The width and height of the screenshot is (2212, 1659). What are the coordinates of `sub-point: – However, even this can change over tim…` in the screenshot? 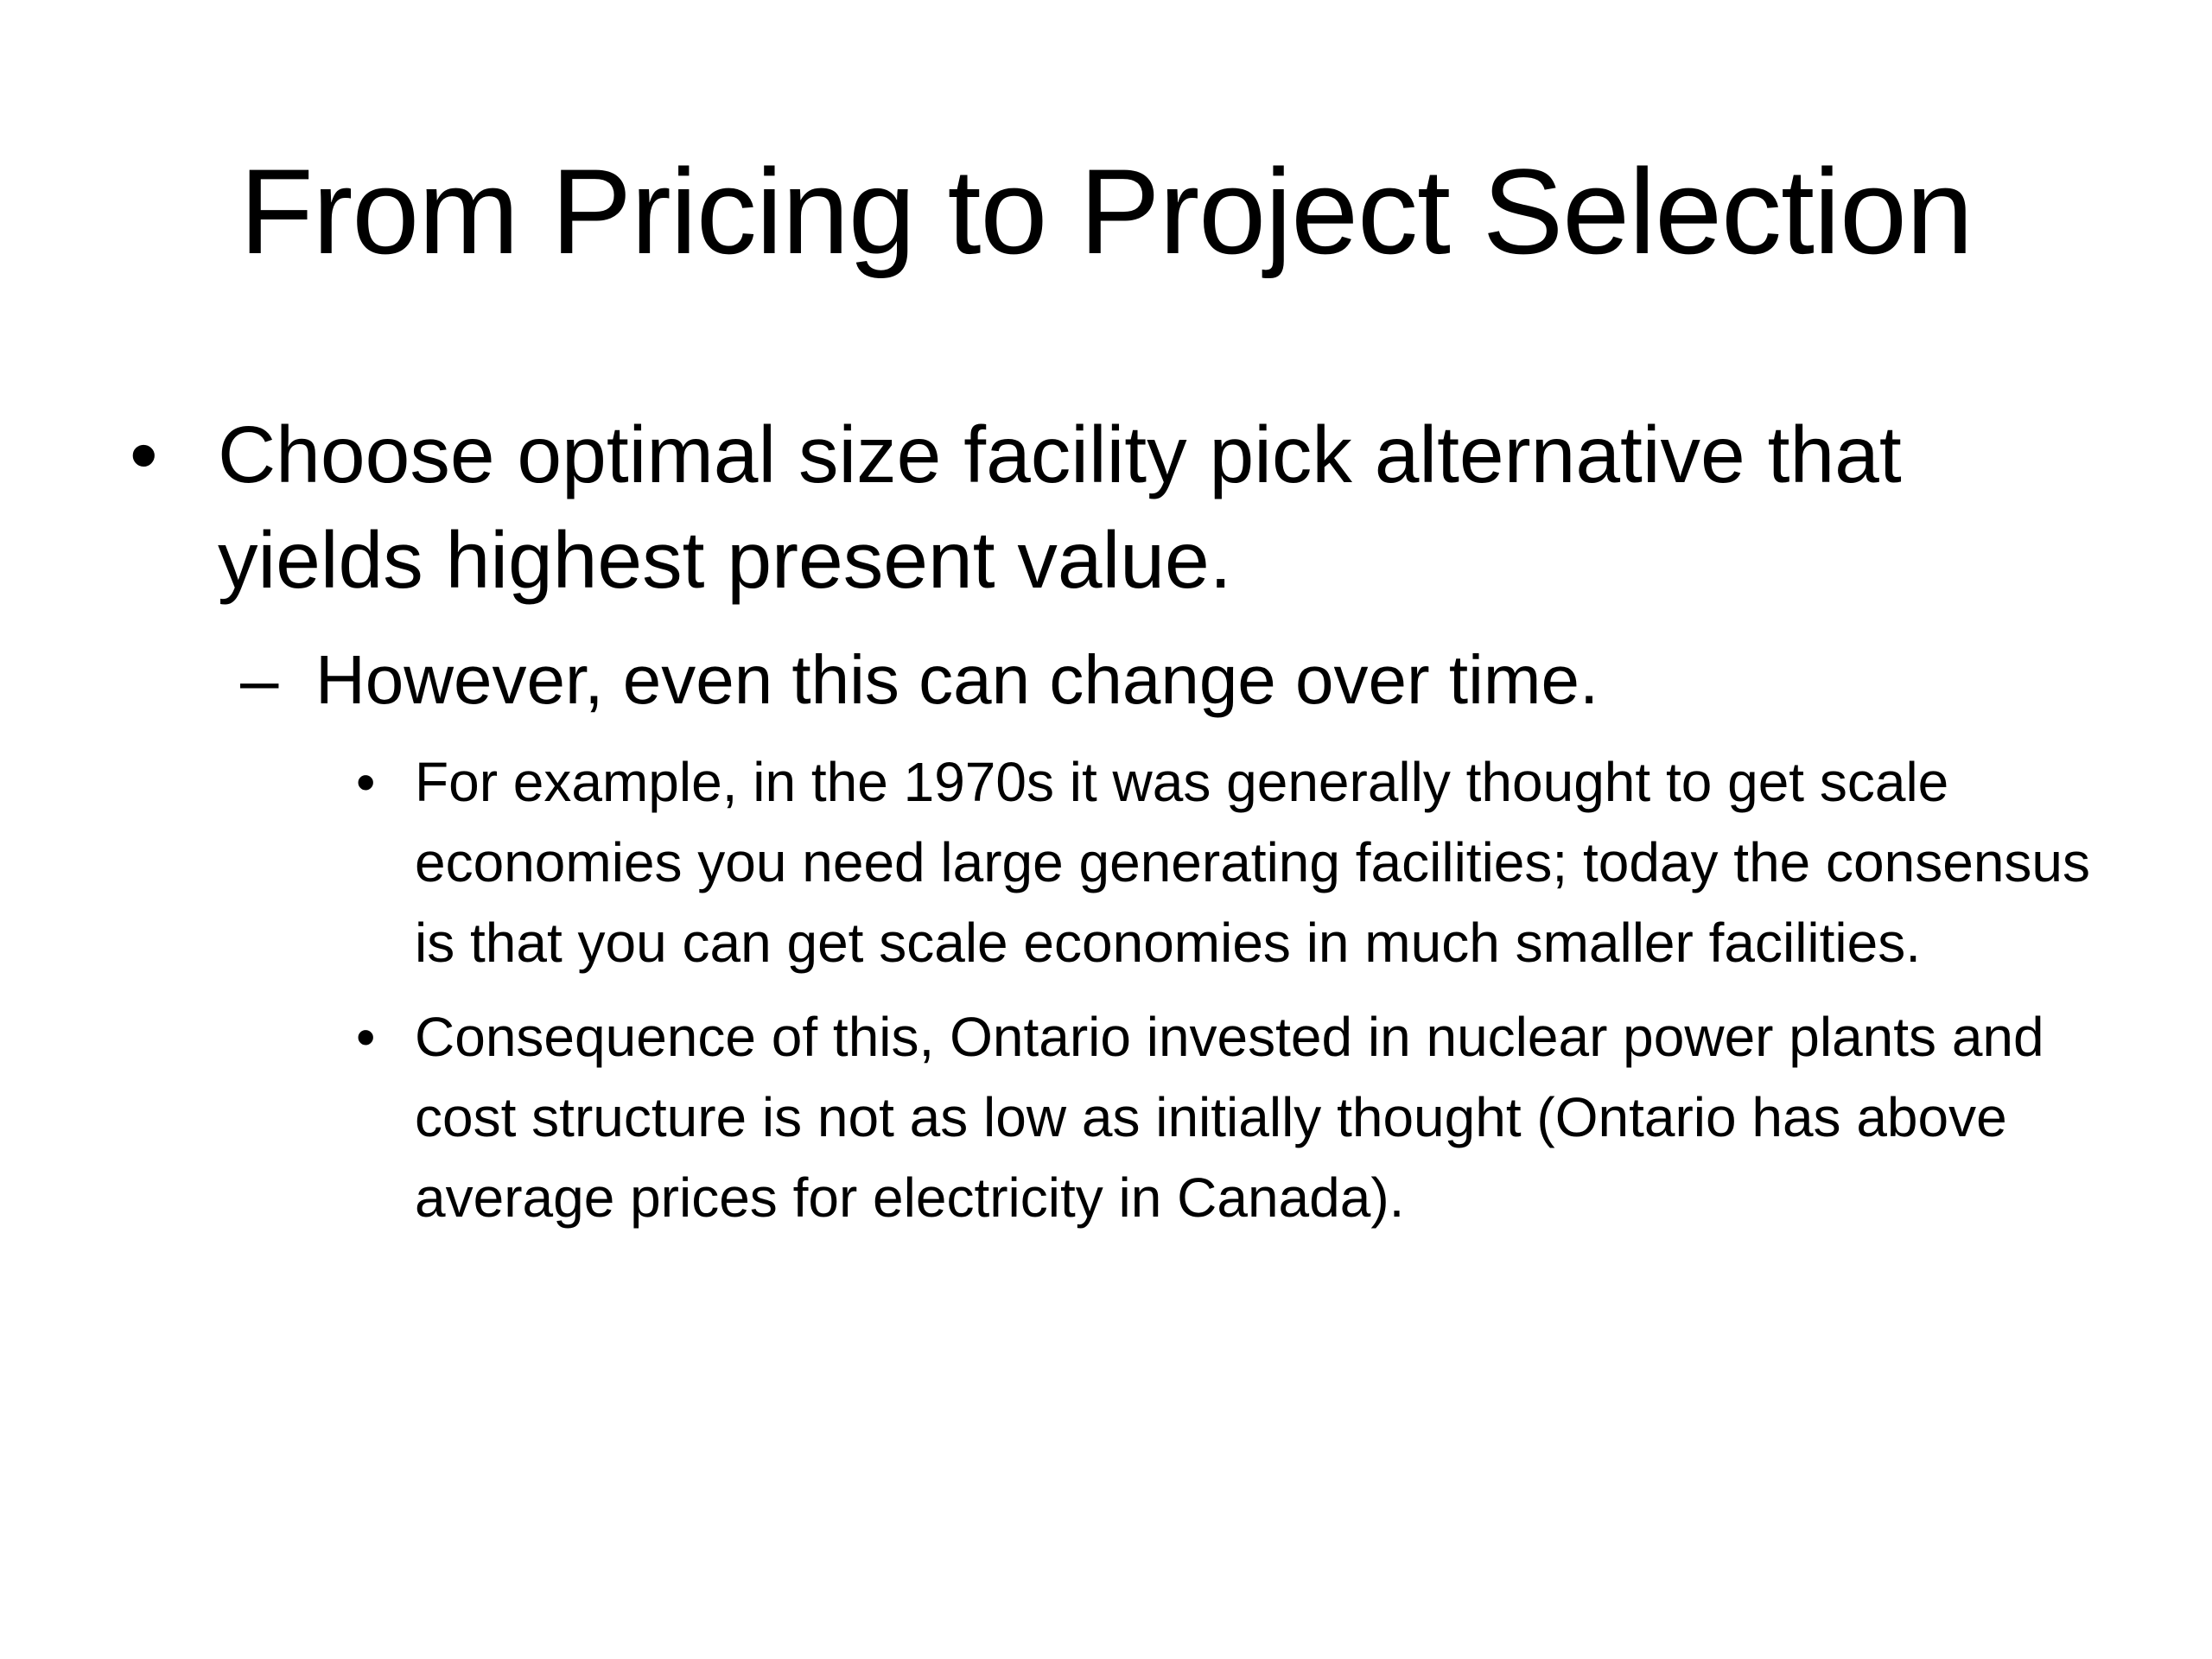 It's located at (1115, 680).